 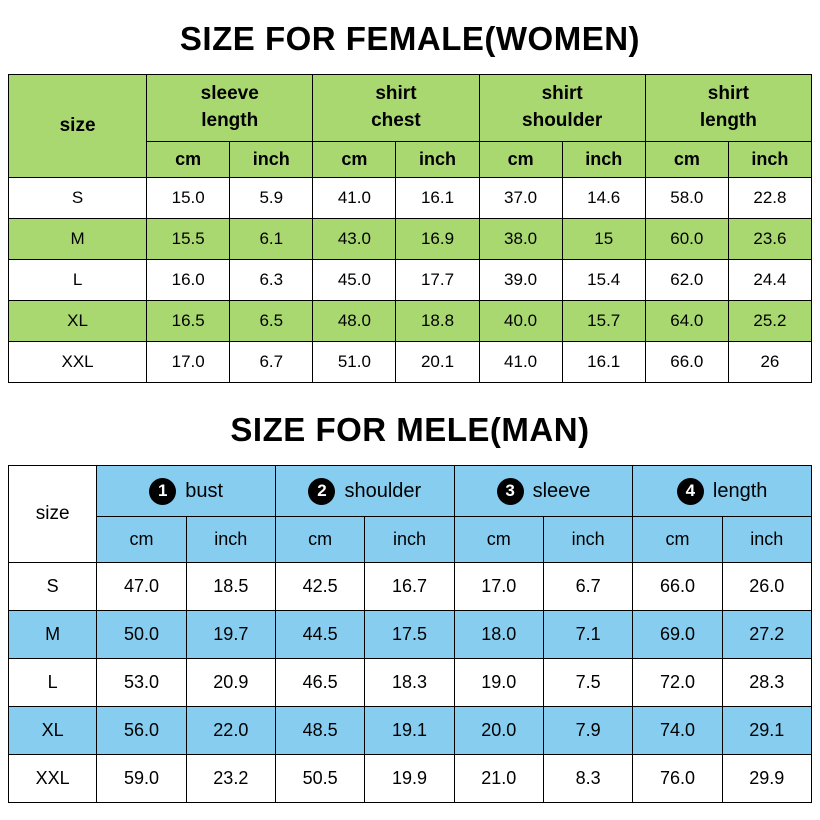 I want to click on measurement-value: 14.6, so click(x=603, y=198).